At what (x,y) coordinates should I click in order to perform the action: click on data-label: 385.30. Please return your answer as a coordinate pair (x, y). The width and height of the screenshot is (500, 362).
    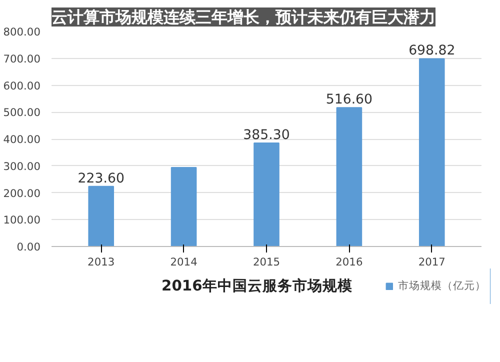
    Looking at the image, I should click on (266, 135).